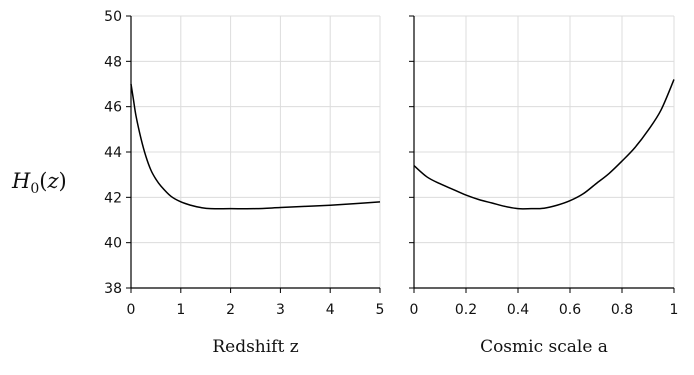  I want to click on y-label-close-paren: ), so click(63, 181).